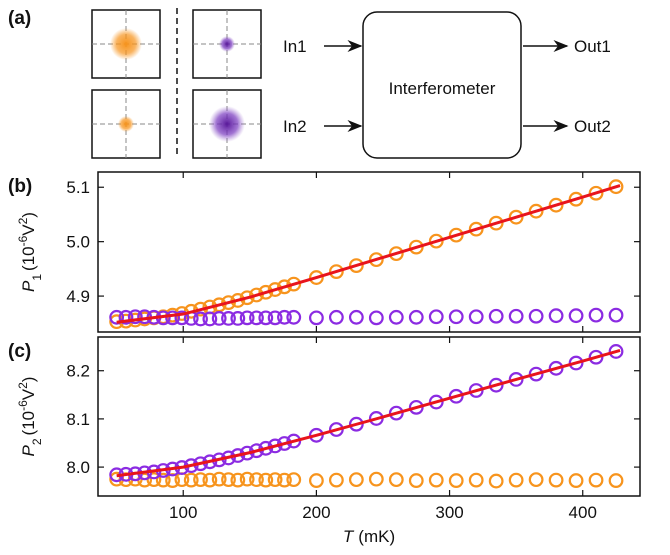 The image size is (670, 555). What do you see at coordinates (295, 126) in the screenshot?
I see `input-label: In2` at bounding box center [295, 126].